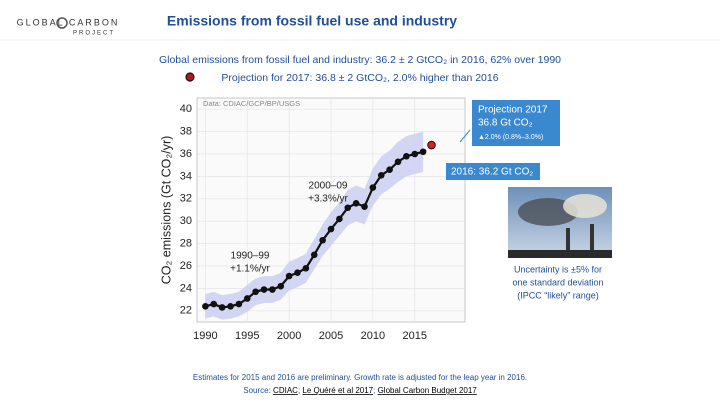 The image size is (720, 405). What do you see at coordinates (205, 336) in the screenshot?
I see `x-tick-label: 1990` at bounding box center [205, 336].